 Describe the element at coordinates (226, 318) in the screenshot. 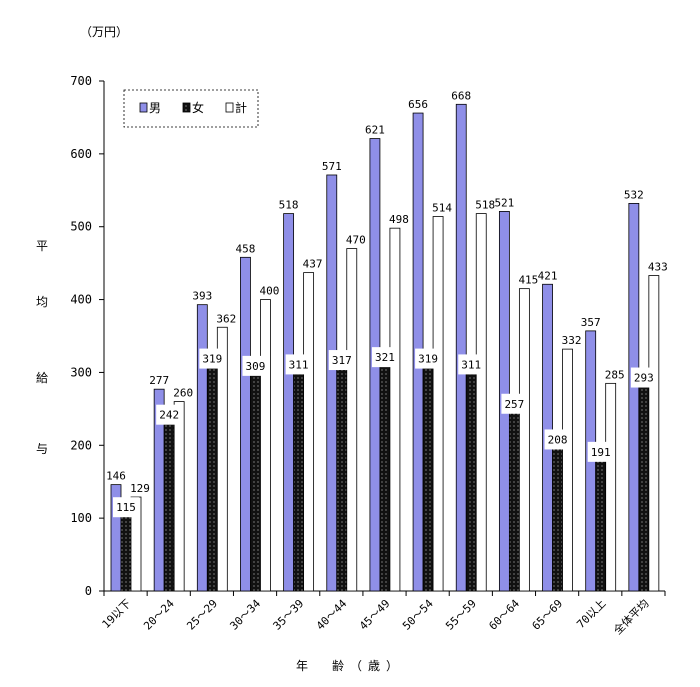

I see `data-label-total: 362` at that location.